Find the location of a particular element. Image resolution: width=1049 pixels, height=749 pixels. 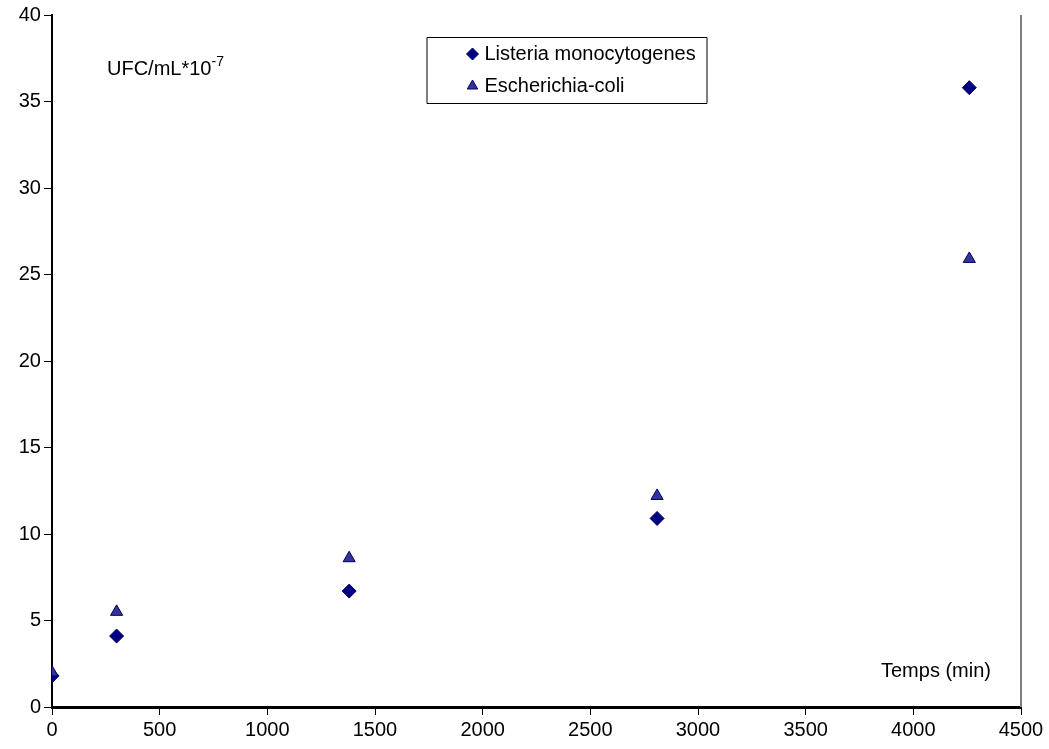

y-tick-label: 20 is located at coordinates (29, 359).